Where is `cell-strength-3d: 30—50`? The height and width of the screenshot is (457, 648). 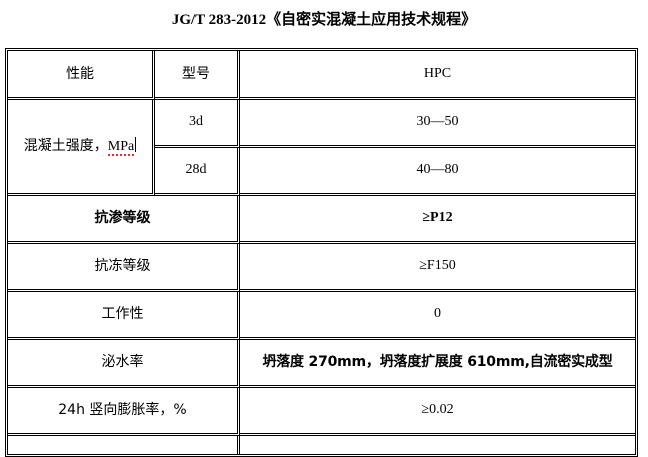
cell-strength-3d: 30—50 is located at coordinates (437, 124).